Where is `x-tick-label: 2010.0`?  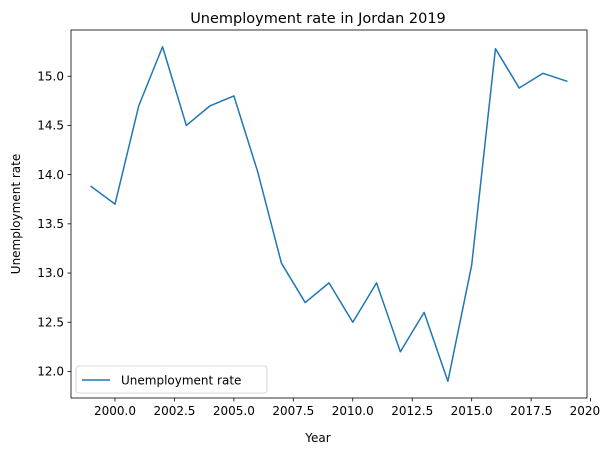
x-tick-label: 2010.0 is located at coordinates (353, 411).